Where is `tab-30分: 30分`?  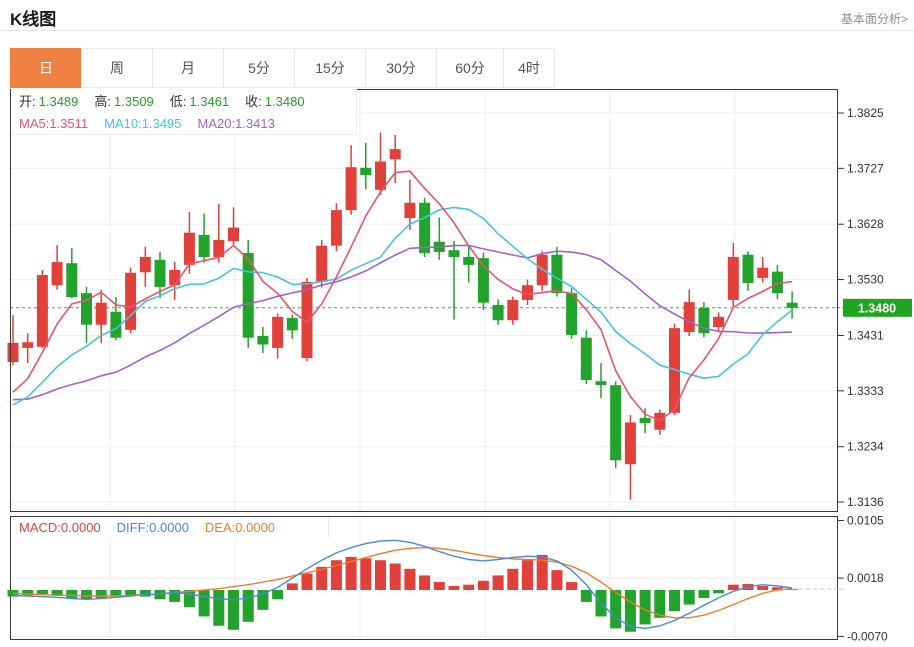
tab-30分: 30分 is located at coordinates (401, 68).